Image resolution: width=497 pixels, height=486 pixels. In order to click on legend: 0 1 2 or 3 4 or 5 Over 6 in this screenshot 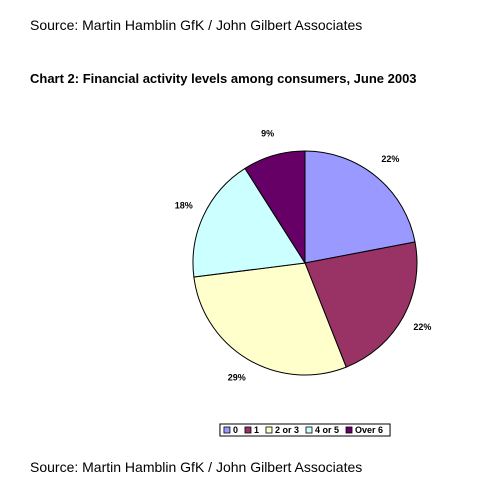, I will do `click(305, 430)`.